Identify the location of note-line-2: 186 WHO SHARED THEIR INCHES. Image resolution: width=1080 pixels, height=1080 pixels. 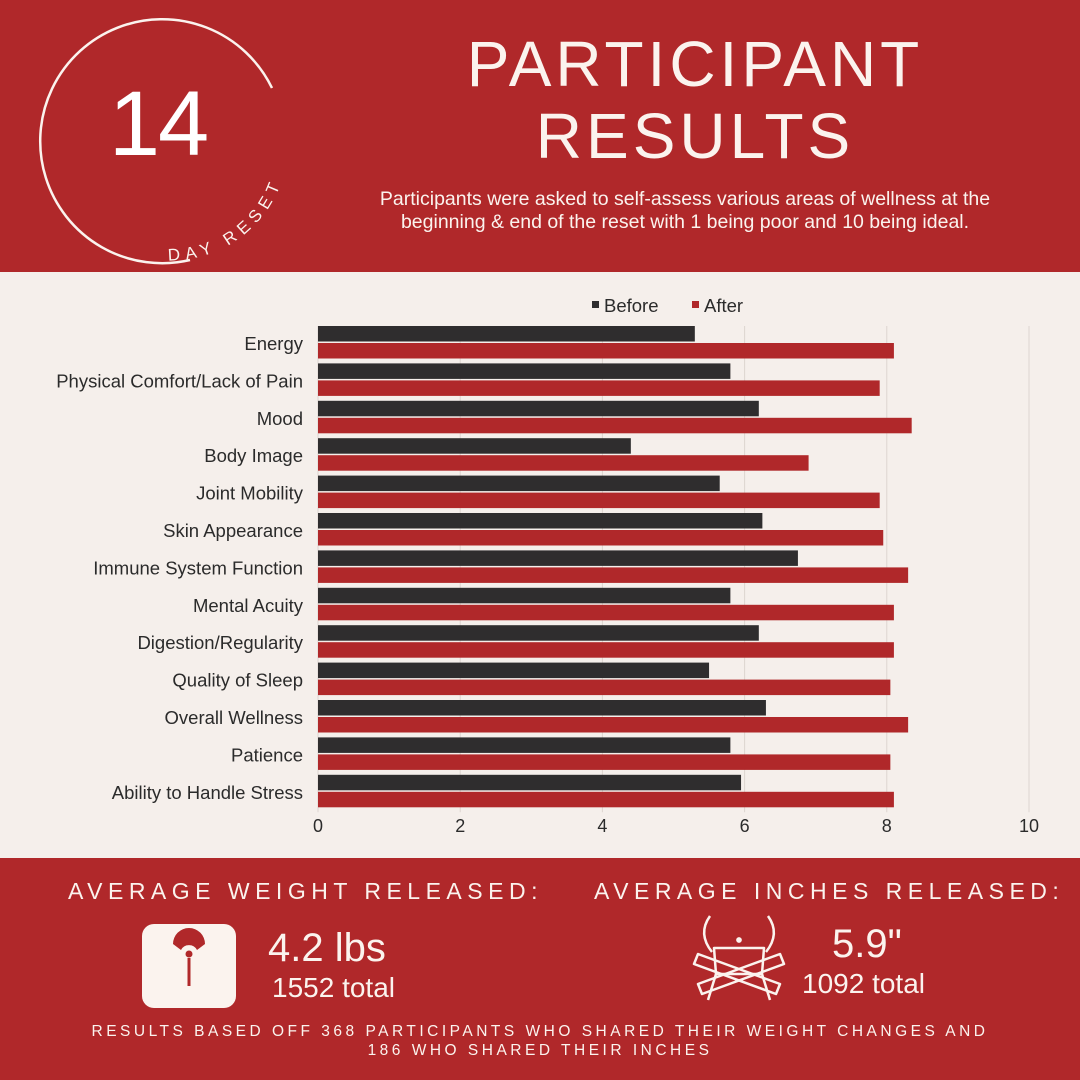
(540, 1050).